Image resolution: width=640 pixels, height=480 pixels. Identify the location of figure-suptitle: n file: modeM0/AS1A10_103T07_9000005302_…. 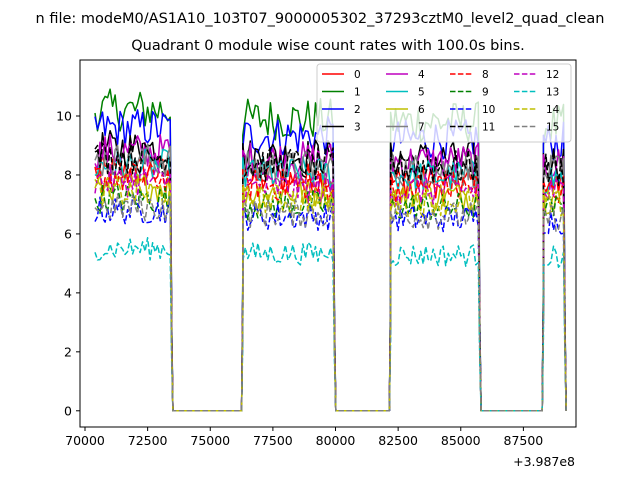
(320, 19).